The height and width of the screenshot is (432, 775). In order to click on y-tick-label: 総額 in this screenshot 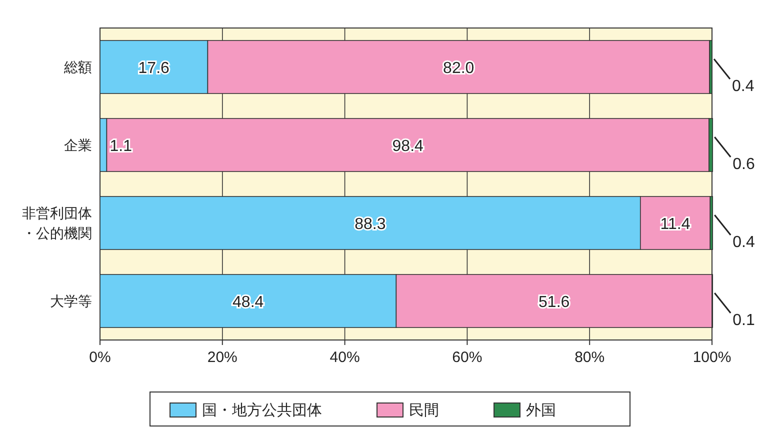, I will do `click(77, 67)`.